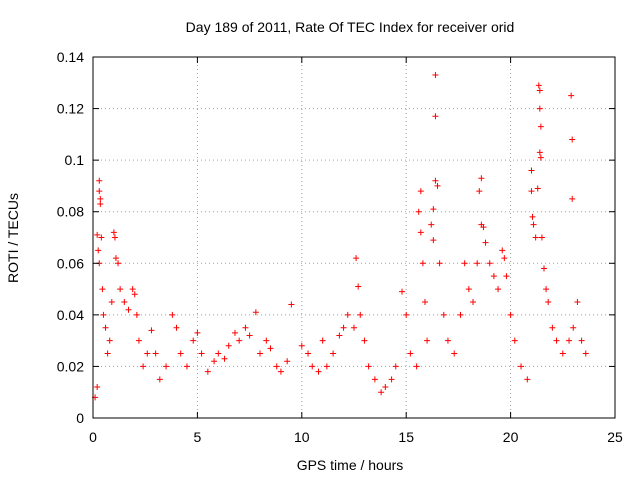 This screenshot has width=640, height=480. I want to click on y-tick-label: 0.14, so click(70, 57).